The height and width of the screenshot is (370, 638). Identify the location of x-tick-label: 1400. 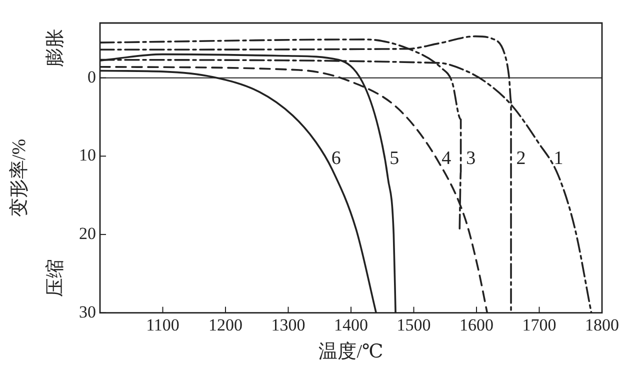
(351, 324).